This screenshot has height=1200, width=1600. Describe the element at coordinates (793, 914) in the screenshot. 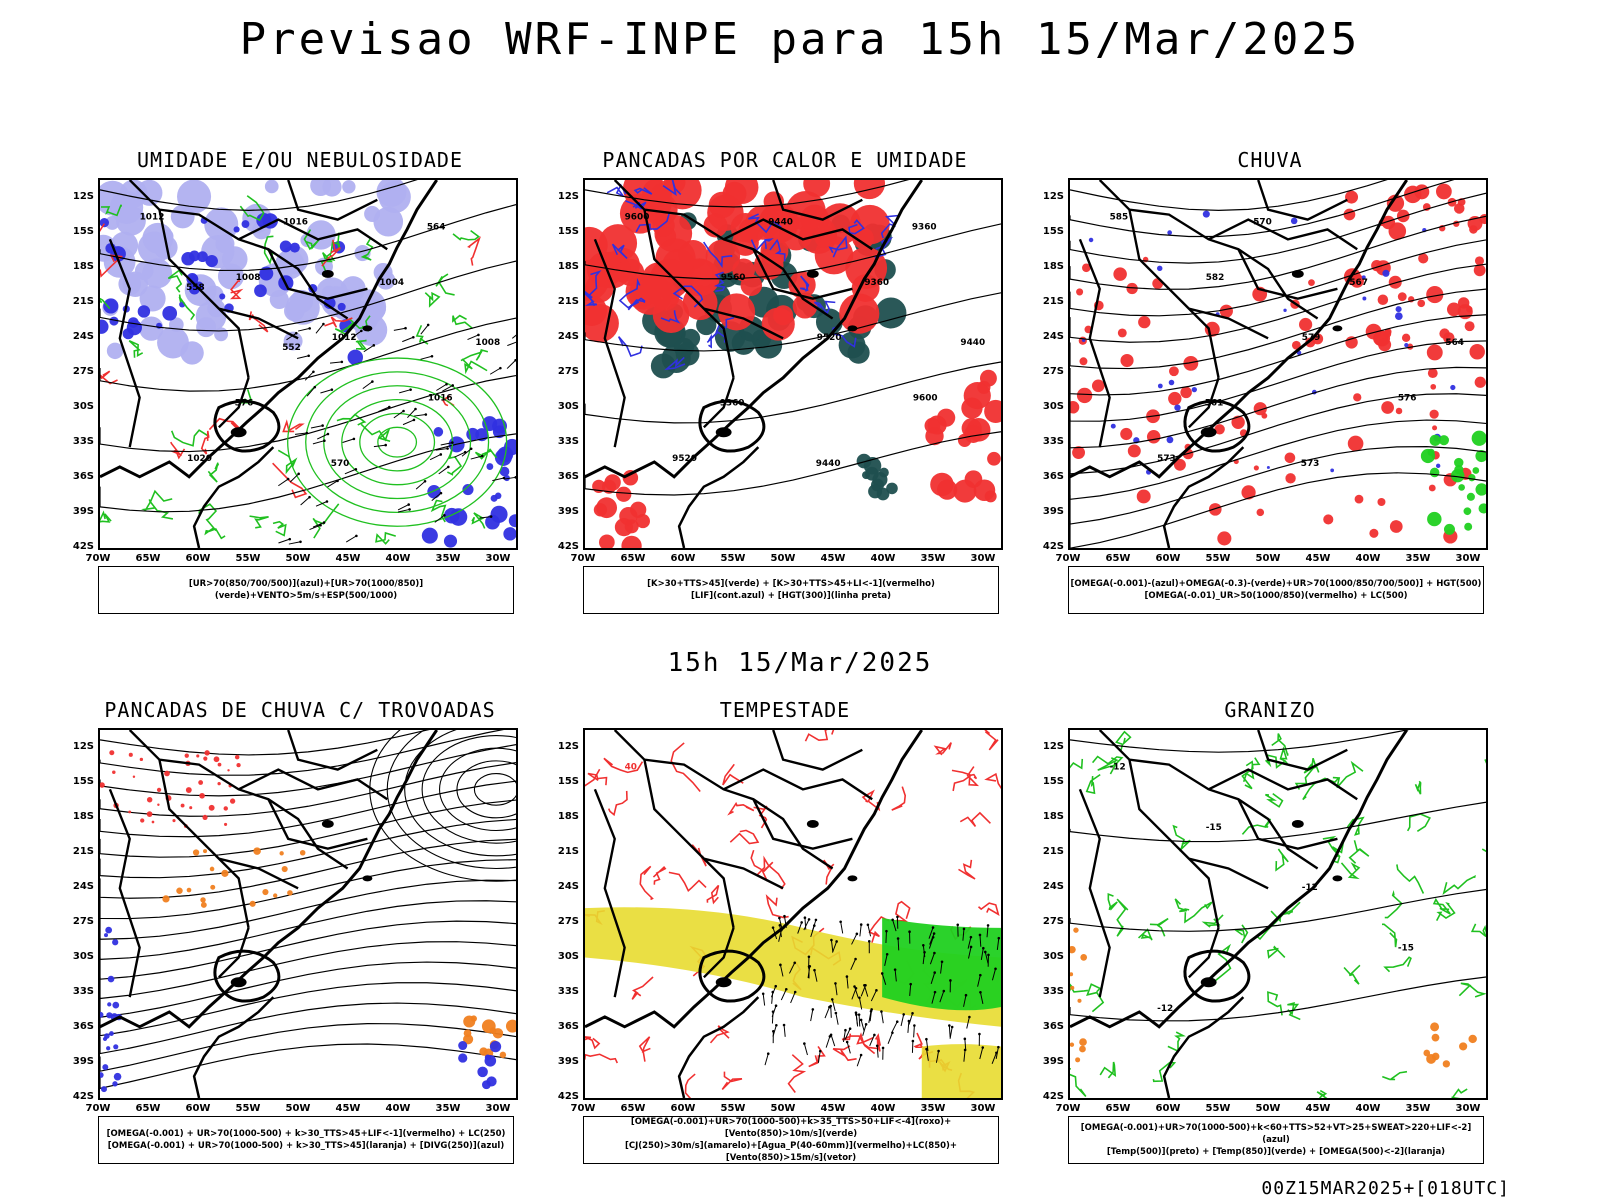

I see `map-tempestade: 40` at that location.